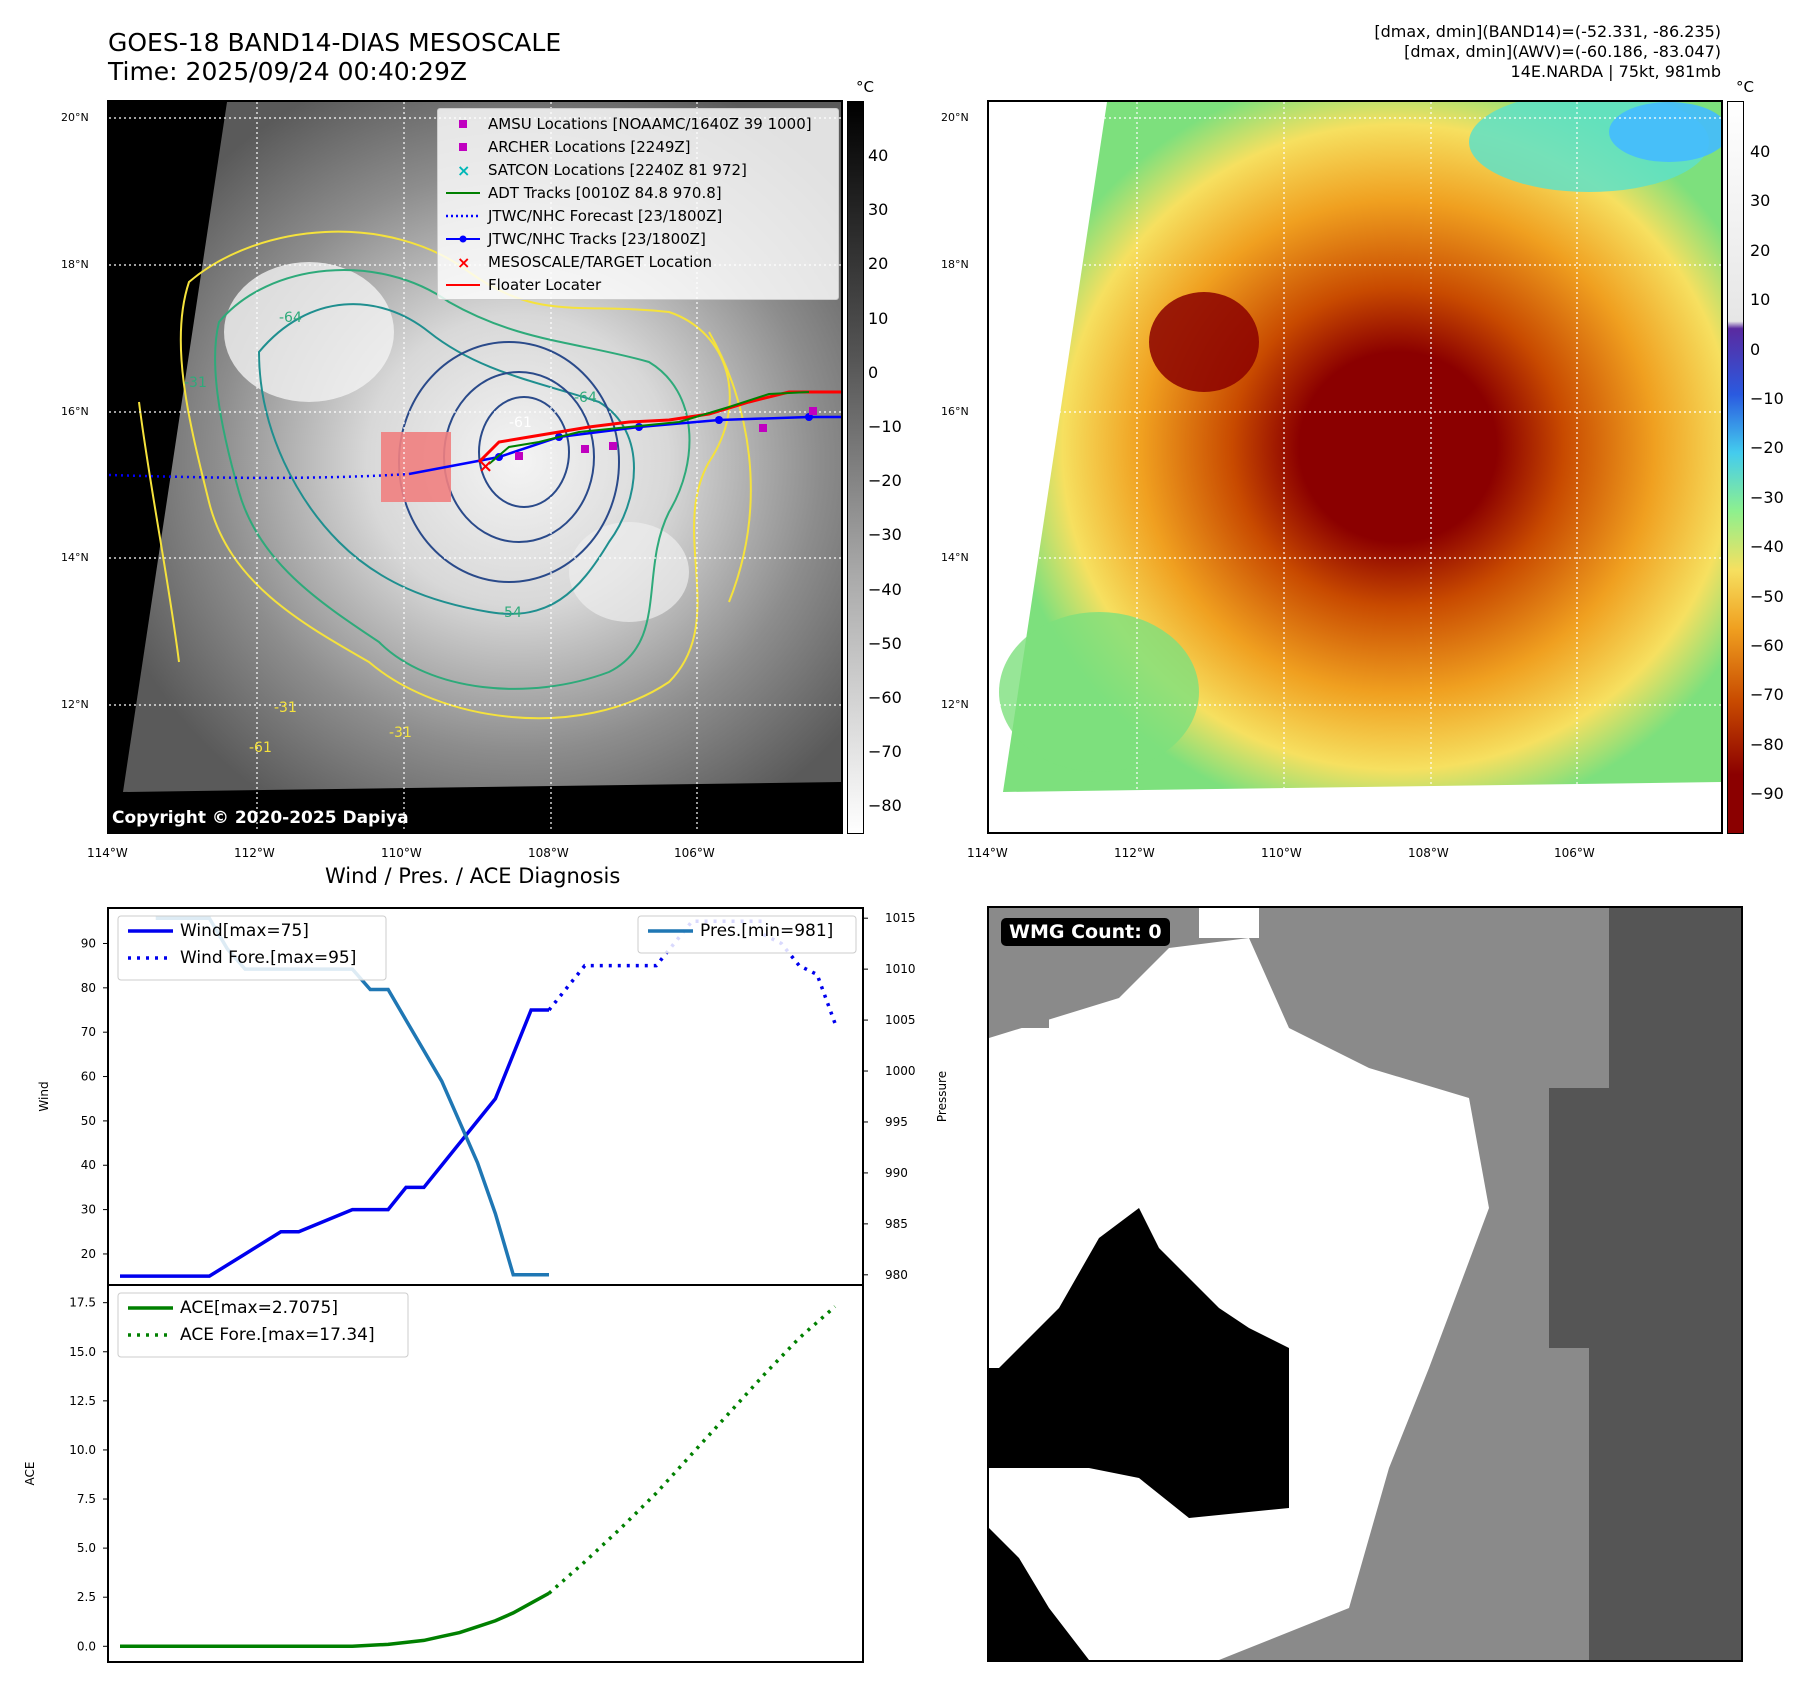 This screenshot has height=1690, width=1801. I want to click on legend-item: ARCHER Locations [2249Z], so click(567, 147).